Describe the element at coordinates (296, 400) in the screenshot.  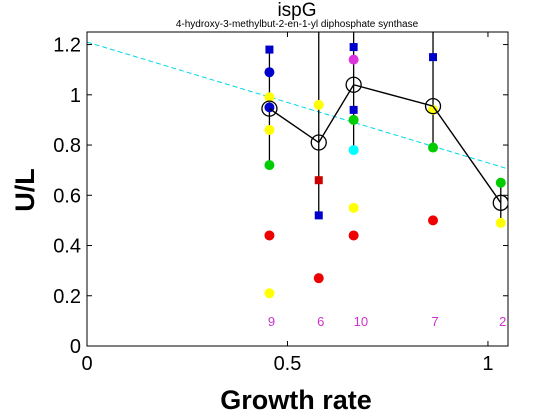
I see `x-axis-label: Growth rate` at that location.